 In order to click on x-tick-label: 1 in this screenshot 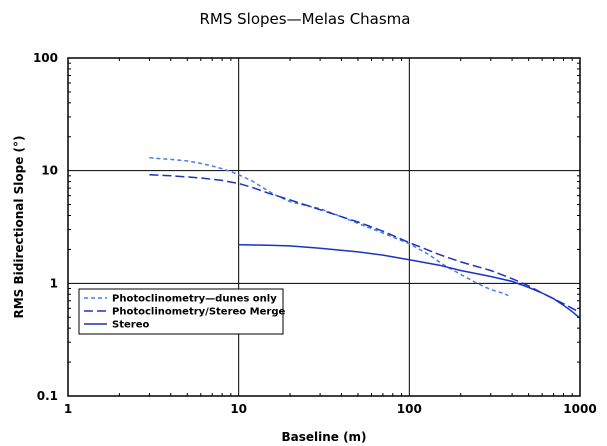, I will do `click(68, 409)`.